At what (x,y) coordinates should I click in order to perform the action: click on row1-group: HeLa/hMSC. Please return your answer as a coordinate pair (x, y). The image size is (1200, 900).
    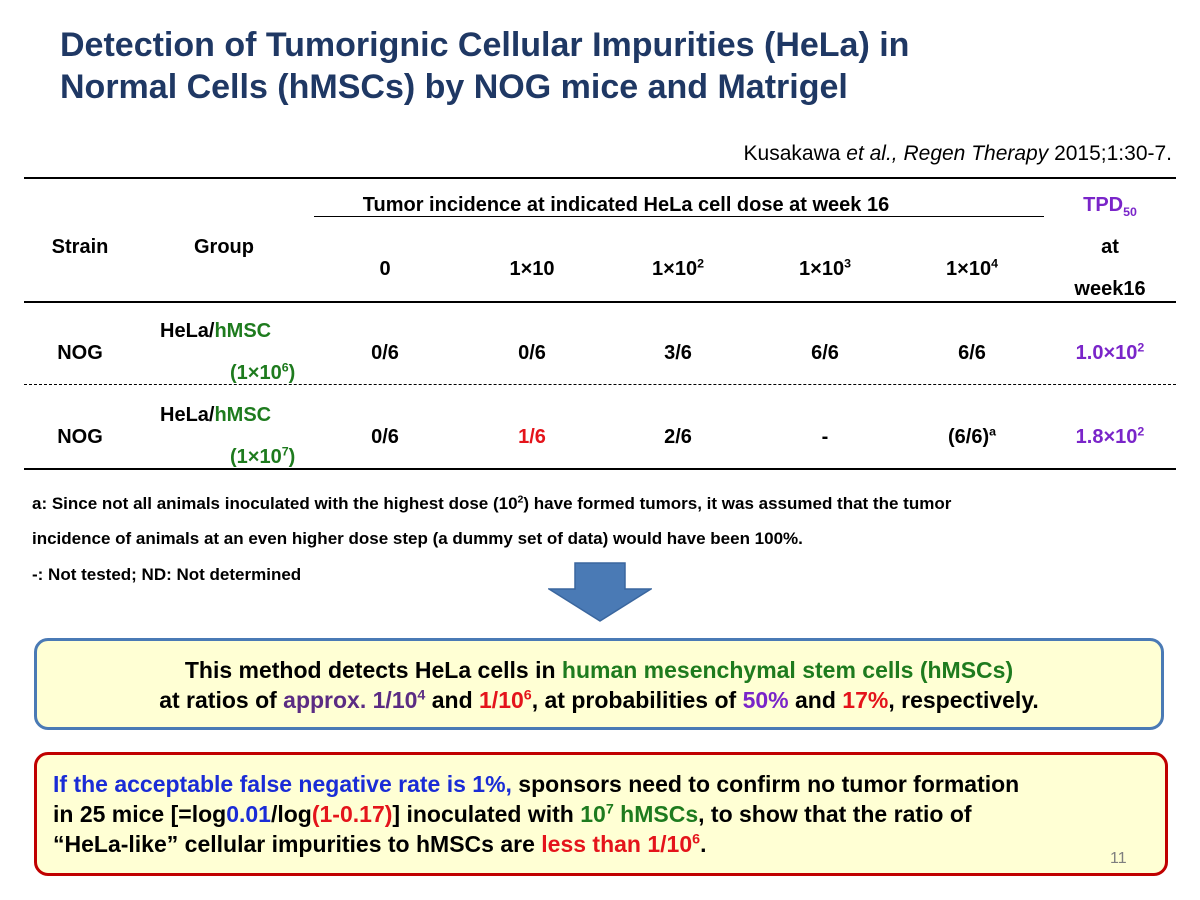
    Looking at the image, I should click on (215, 331).